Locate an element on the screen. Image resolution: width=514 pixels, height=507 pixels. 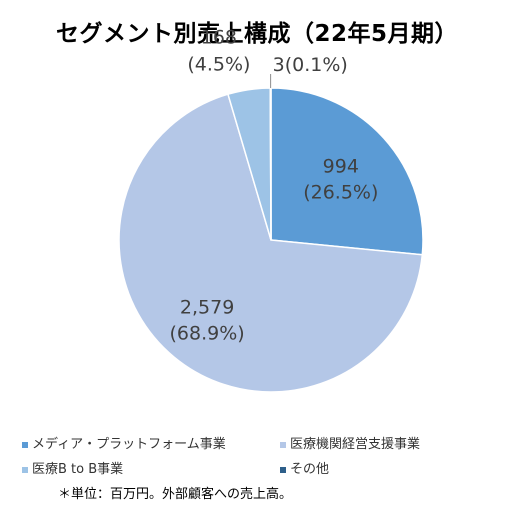
footnote: ＊単位：百万円。外部顧客への売上高。 is located at coordinates (175, 494).